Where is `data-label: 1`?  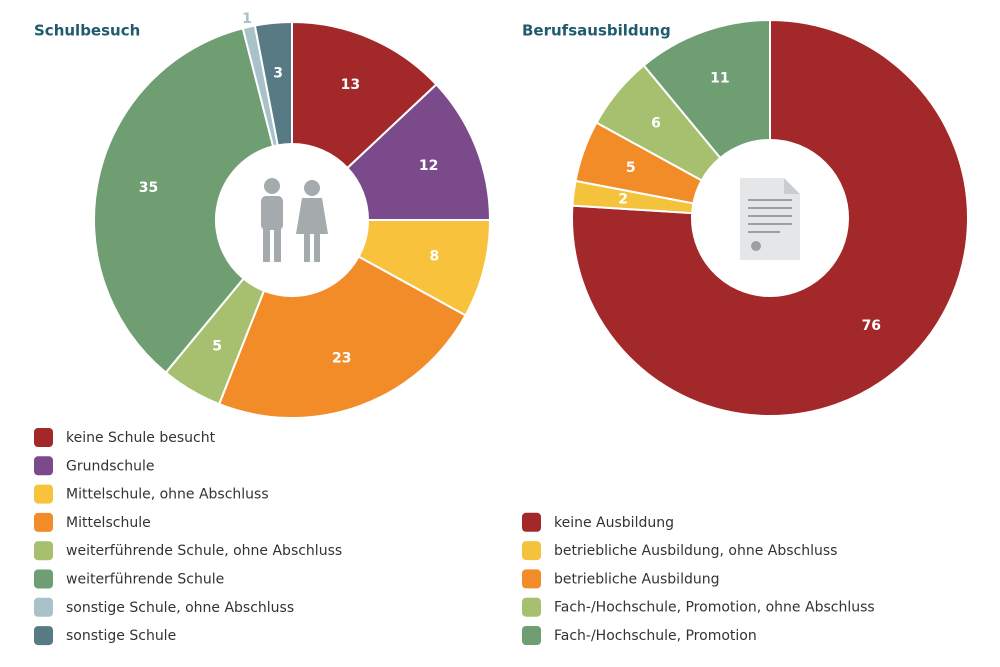 data-label: 1 is located at coordinates (247, 19).